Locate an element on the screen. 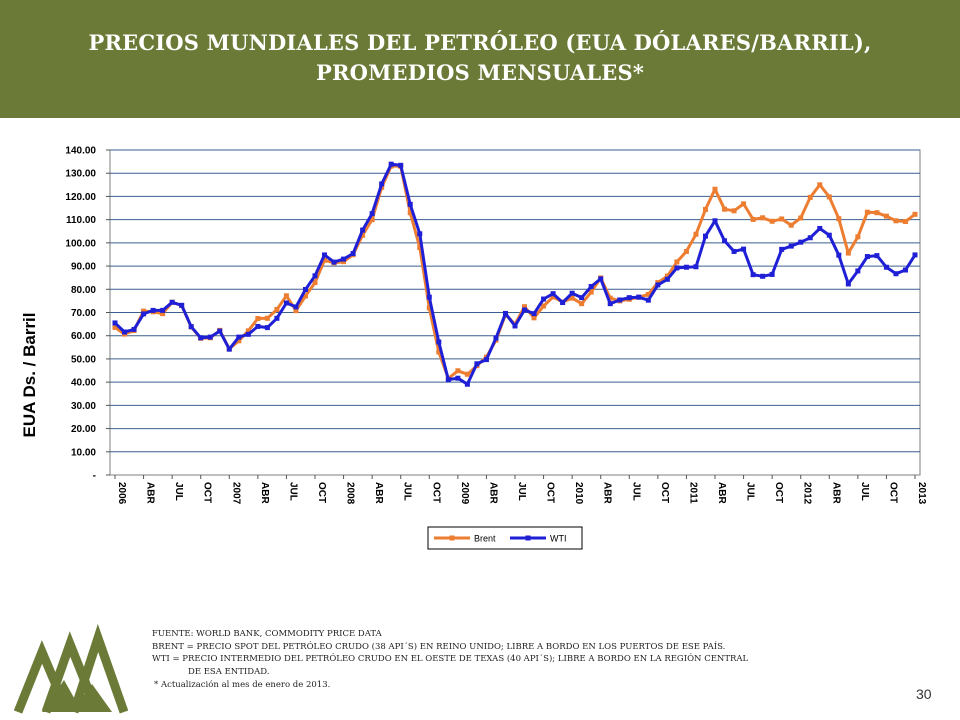 Image resolution: width=960 pixels, height=720 pixels. x-tick-label: JUL is located at coordinates (750, 491).